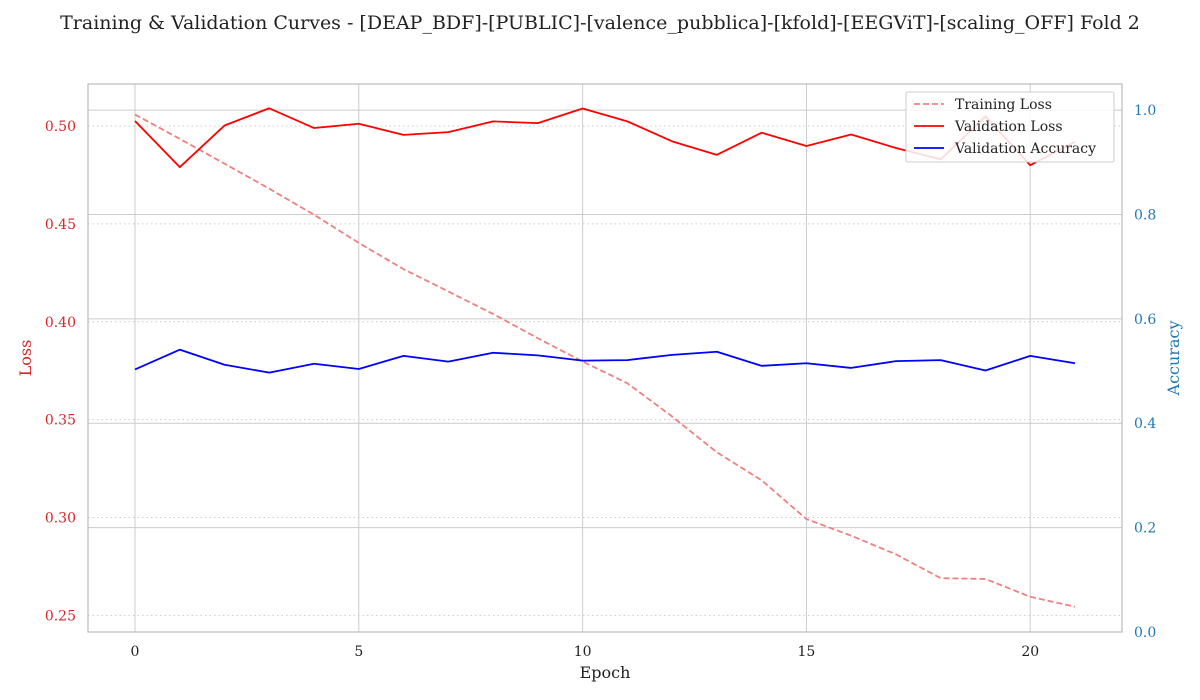 The width and height of the screenshot is (1200, 700). What do you see at coordinates (60, 421) in the screenshot?
I see `y-left-tick-label: 0.35` at bounding box center [60, 421].